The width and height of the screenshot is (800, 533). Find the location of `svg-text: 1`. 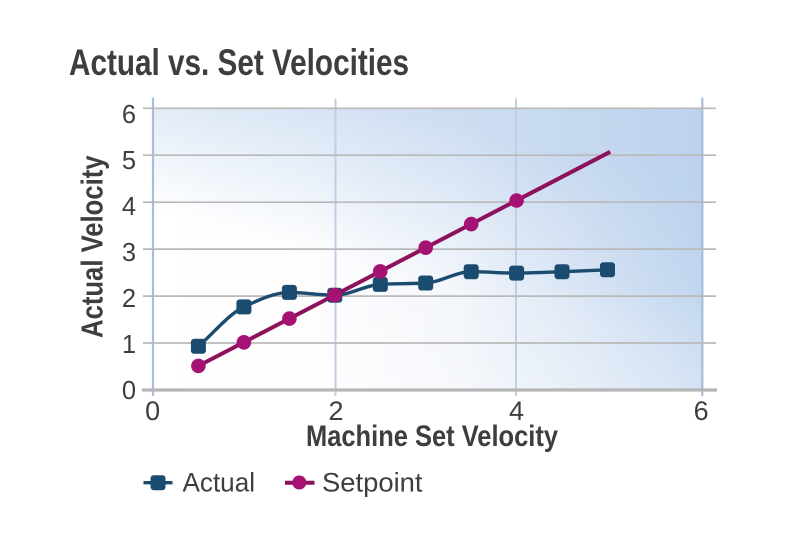

svg-text: 1 is located at coordinates (129, 345).